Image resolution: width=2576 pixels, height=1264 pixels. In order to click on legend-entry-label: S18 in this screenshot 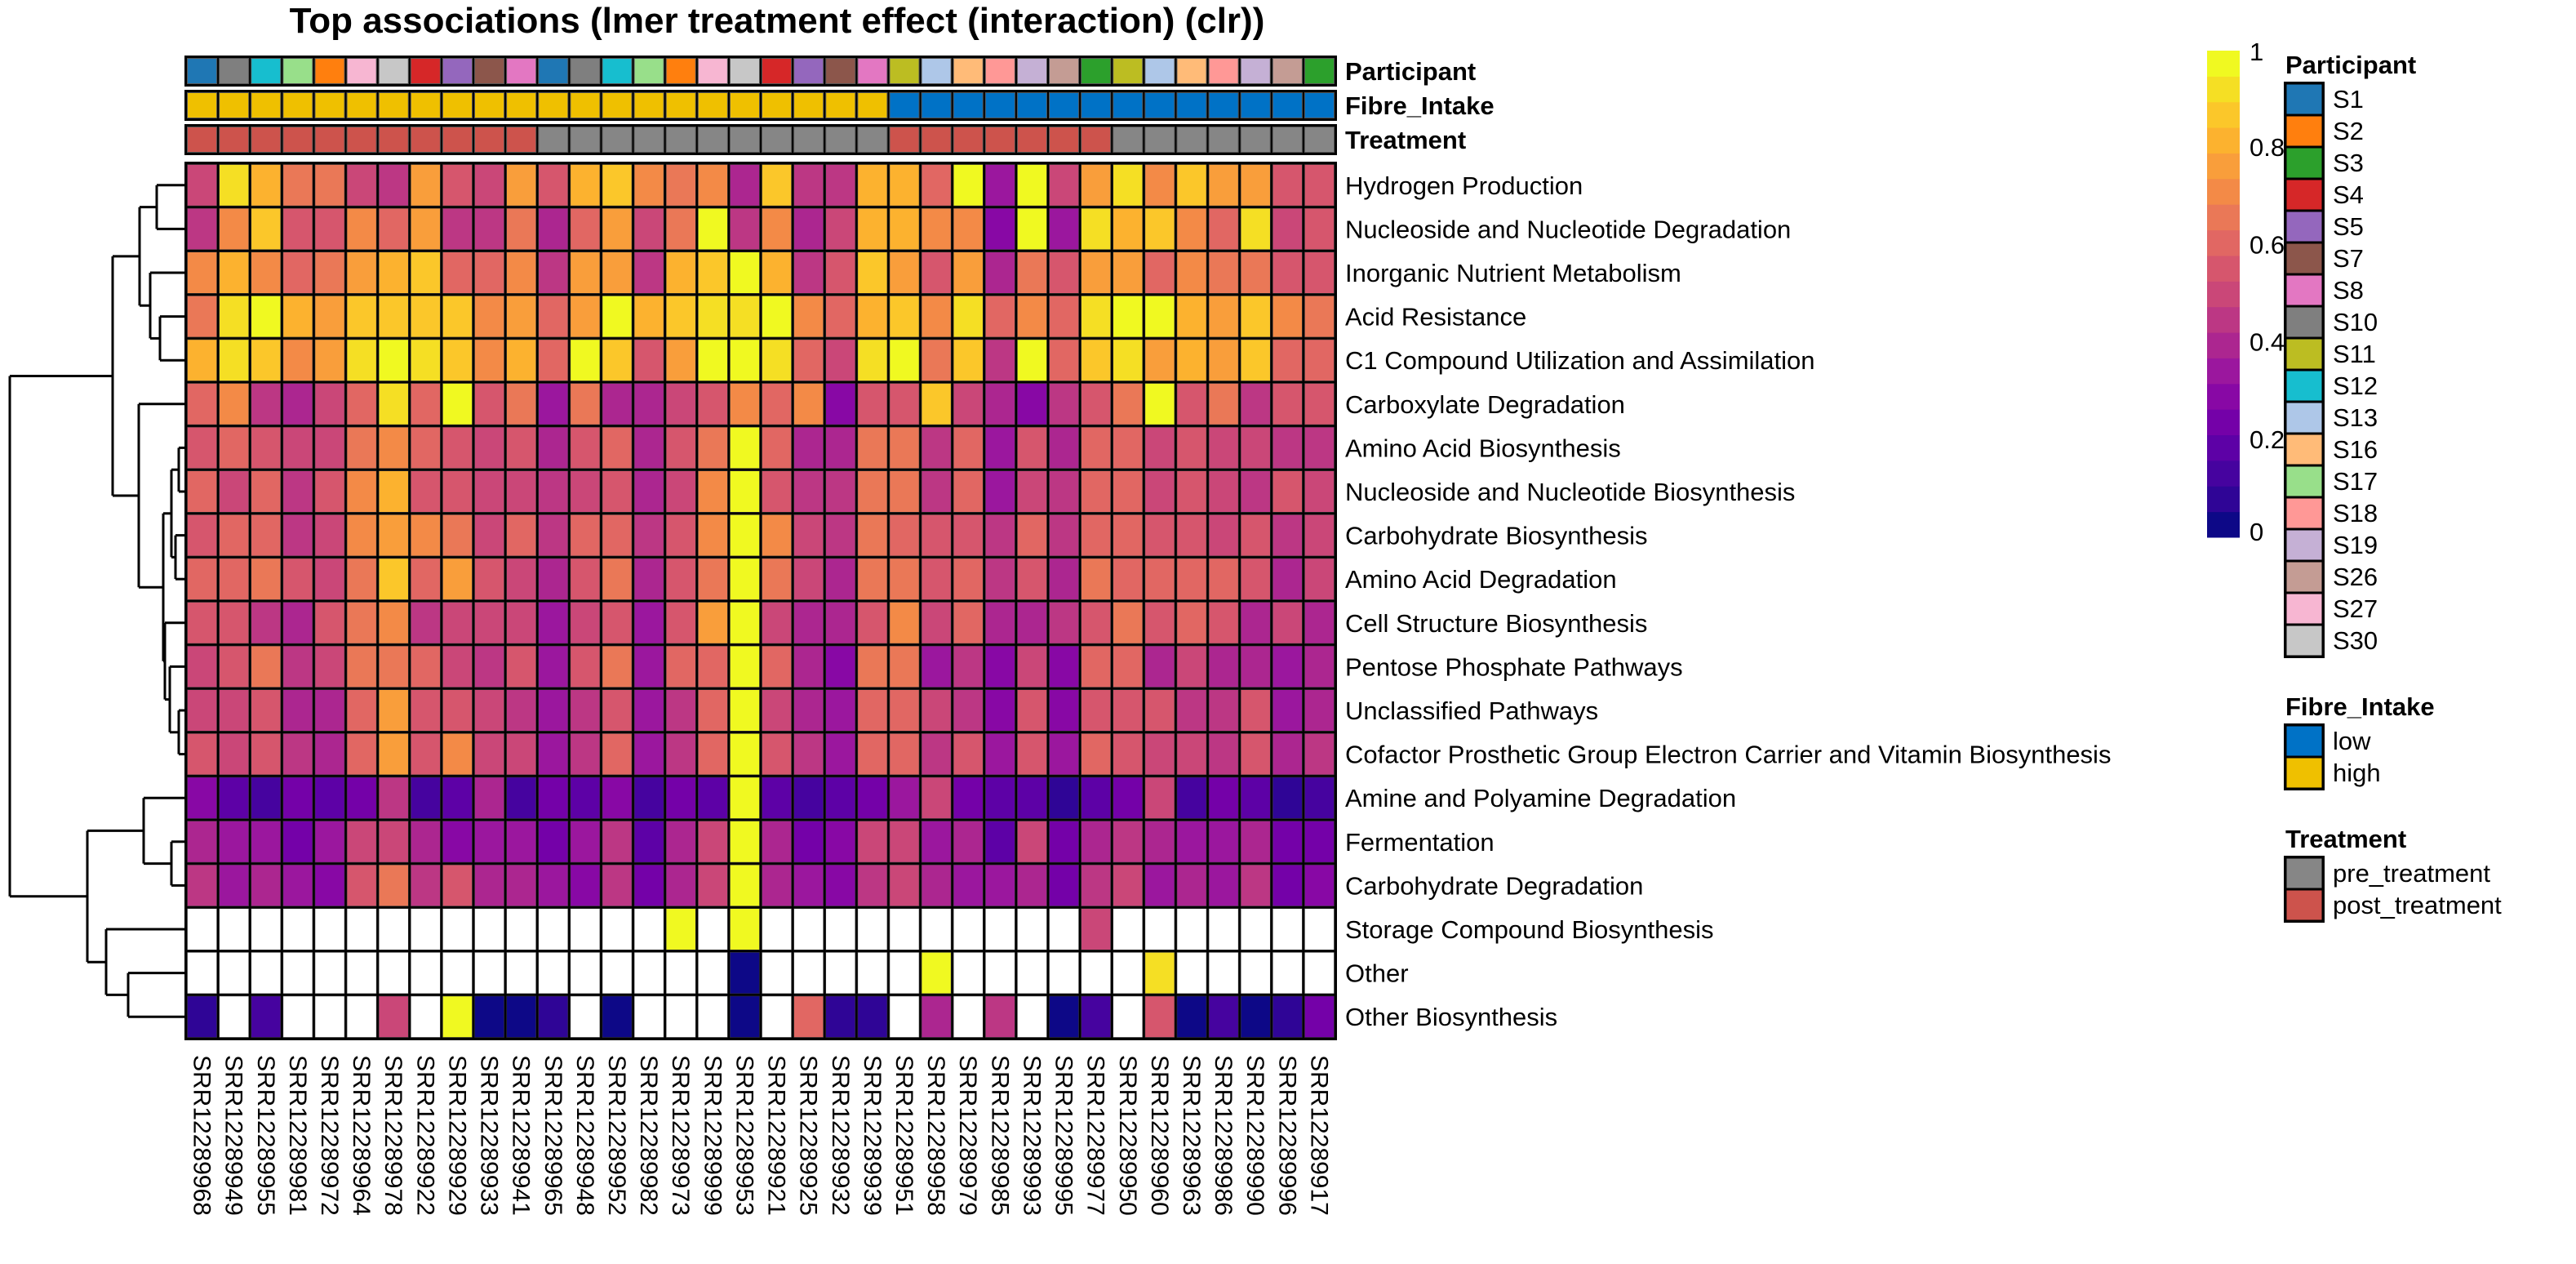, I will do `click(2355, 513)`.